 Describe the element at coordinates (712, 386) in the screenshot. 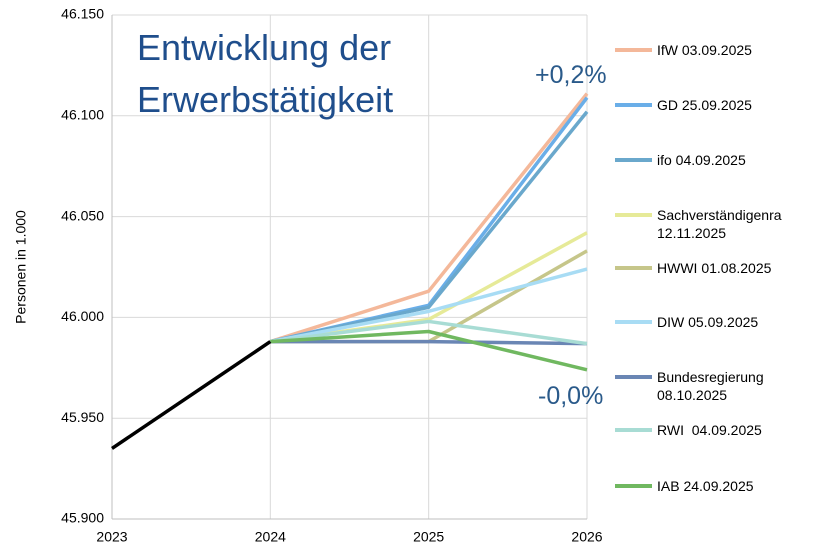

I see `legend-label: Bundesregierung 08.10.2025` at that location.